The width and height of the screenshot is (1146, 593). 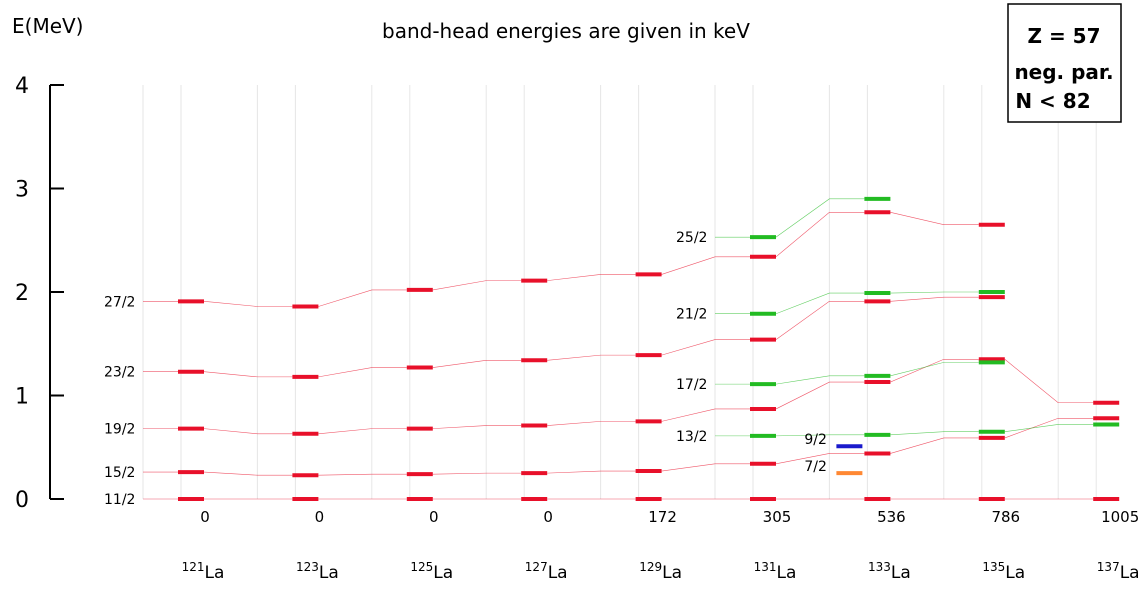 What do you see at coordinates (691, 238) in the screenshot?
I see `spin-label-25-2: 25/2` at bounding box center [691, 238].